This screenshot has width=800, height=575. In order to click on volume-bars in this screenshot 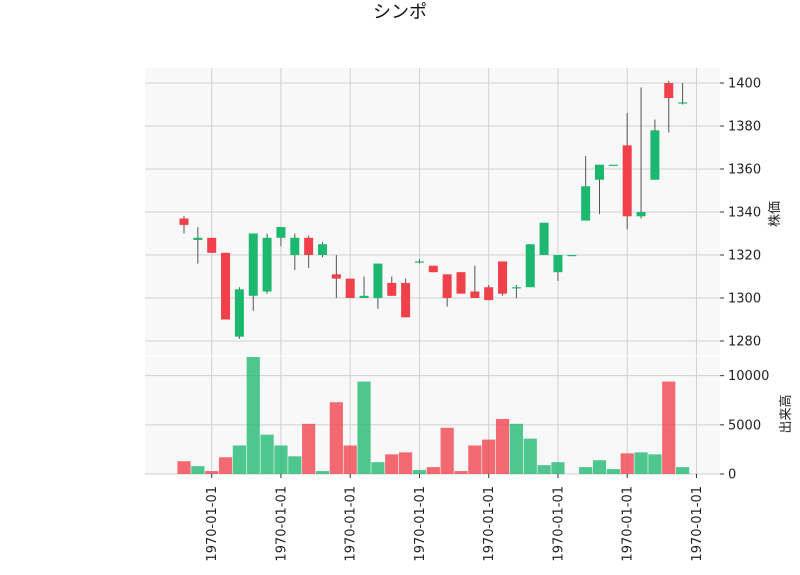, I will do `click(433, 415)`.